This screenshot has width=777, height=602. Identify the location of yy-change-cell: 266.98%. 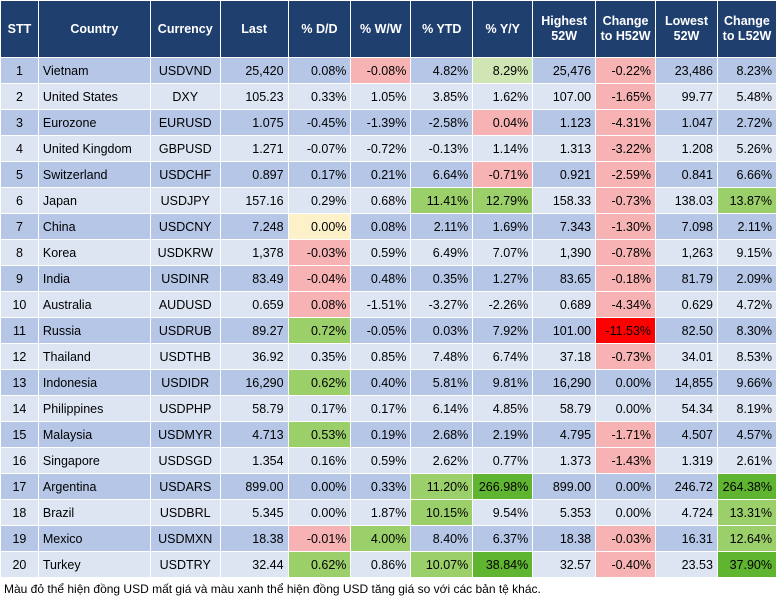
(503, 486).